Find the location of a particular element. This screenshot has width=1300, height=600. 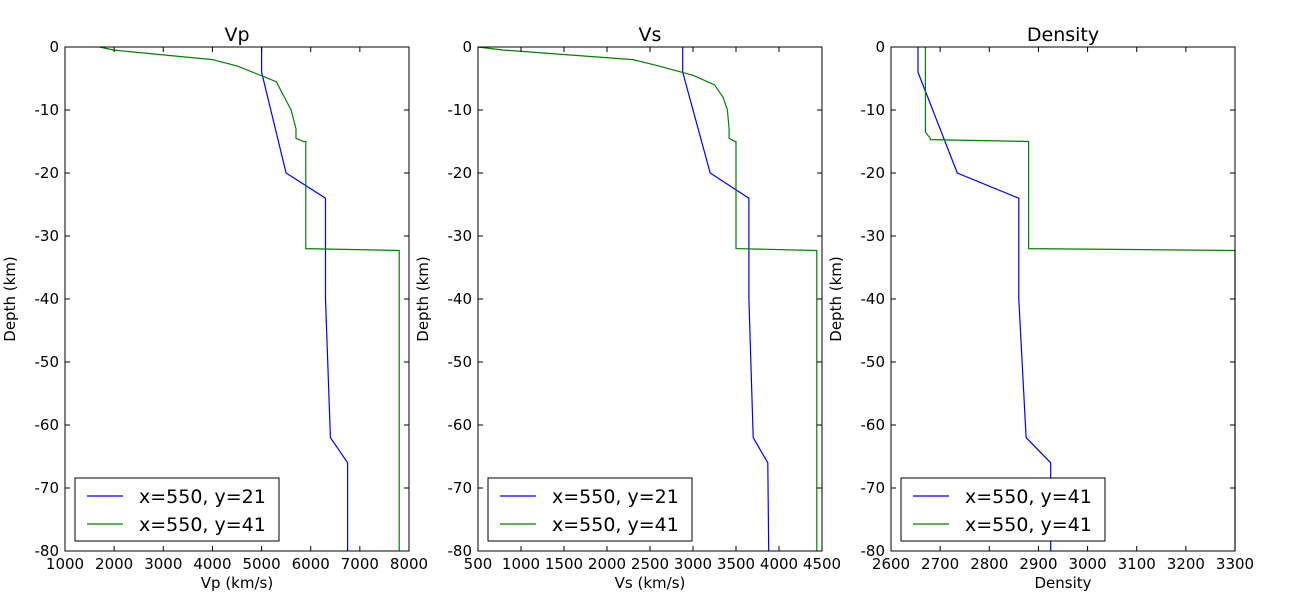

x-tick-label: 2600 is located at coordinates (891, 564).